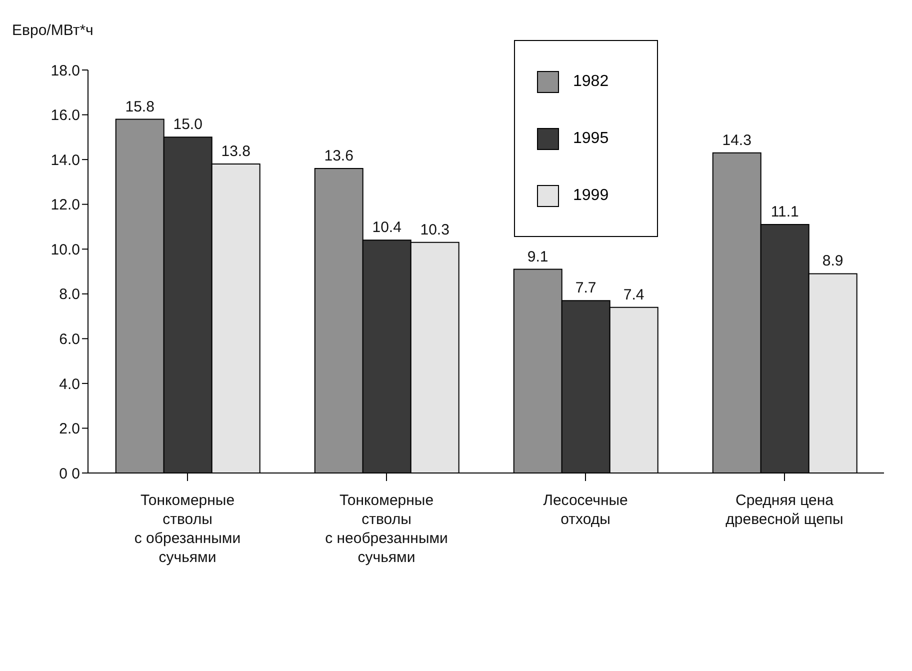 This screenshot has width=912, height=671. I want to click on data-label: 10.3, so click(435, 229).